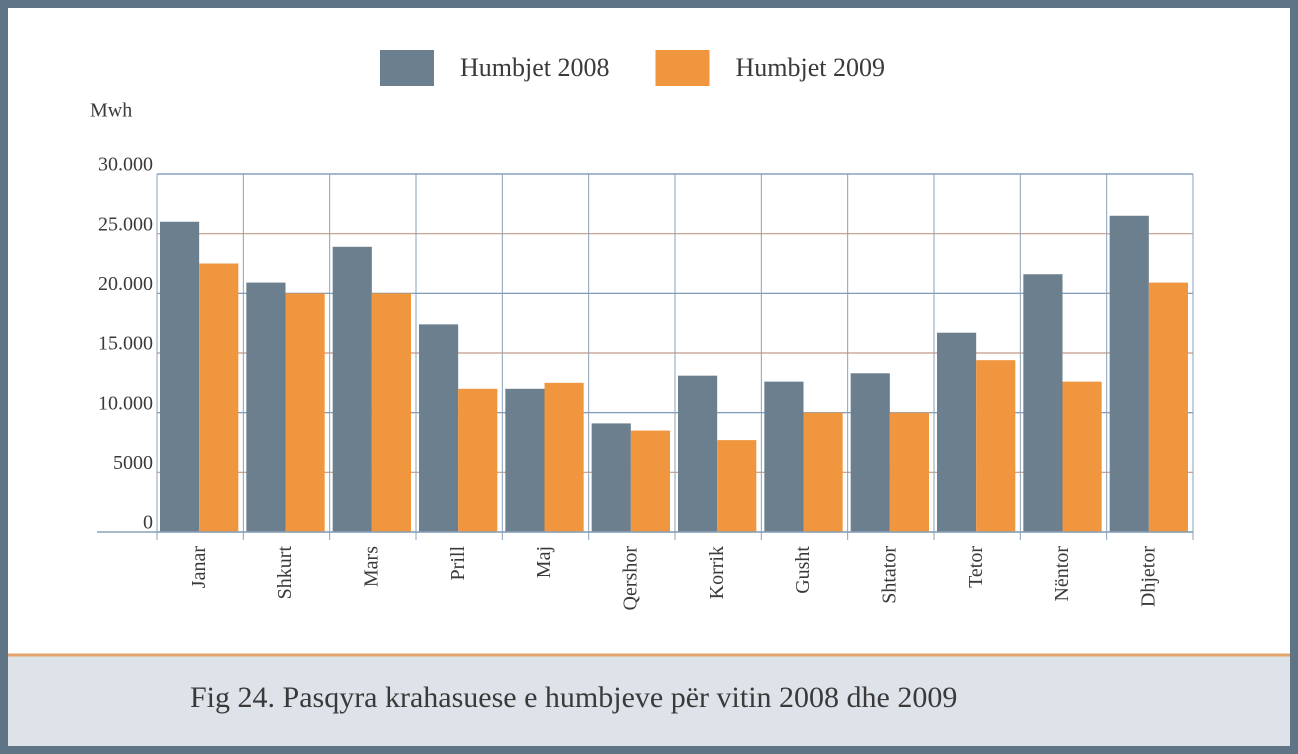 Image resolution: width=1298 pixels, height=754 pixels. What do you see at coordinates (1062, 574) in the screenshot?
I see `x-tick-label: Nëntor` at bounding box center [1062, 574].